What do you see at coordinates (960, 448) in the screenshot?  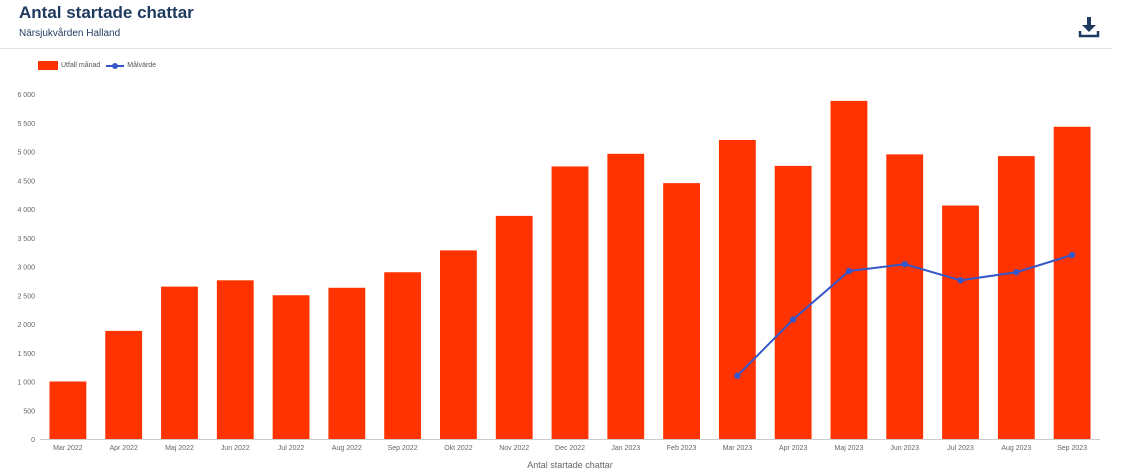 I see `x-tick-label: Jul 2023` at bounding box center [960, 448].